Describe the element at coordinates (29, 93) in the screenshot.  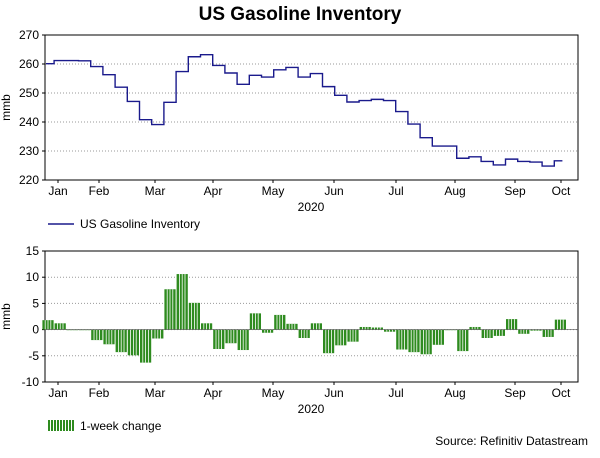
I see `line-y-tick-label: 250` at that location.